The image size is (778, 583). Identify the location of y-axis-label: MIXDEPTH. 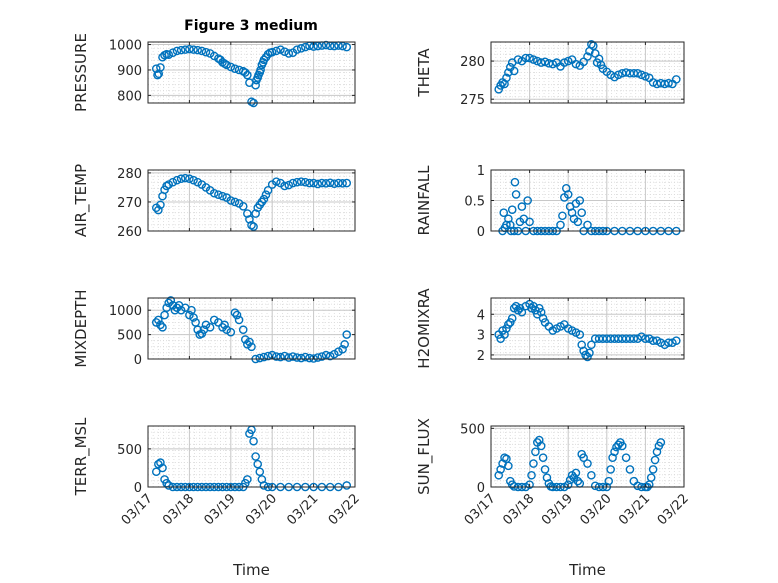
(81, 328).